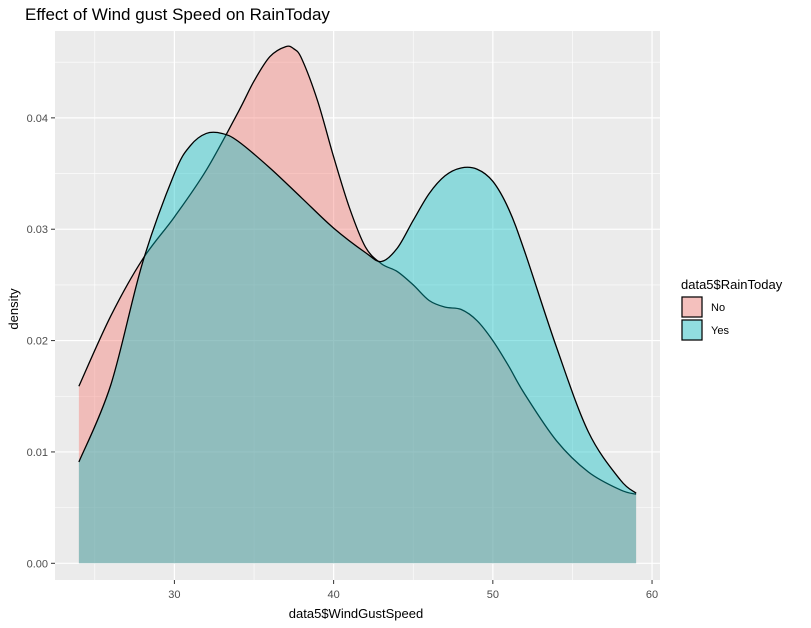 This screenshot has width=811, height=628. What do you see at coordinates (413, 590) in the screenshot?
I see `x-axis: 30 40 50 60` at bounding box center [413, 590].